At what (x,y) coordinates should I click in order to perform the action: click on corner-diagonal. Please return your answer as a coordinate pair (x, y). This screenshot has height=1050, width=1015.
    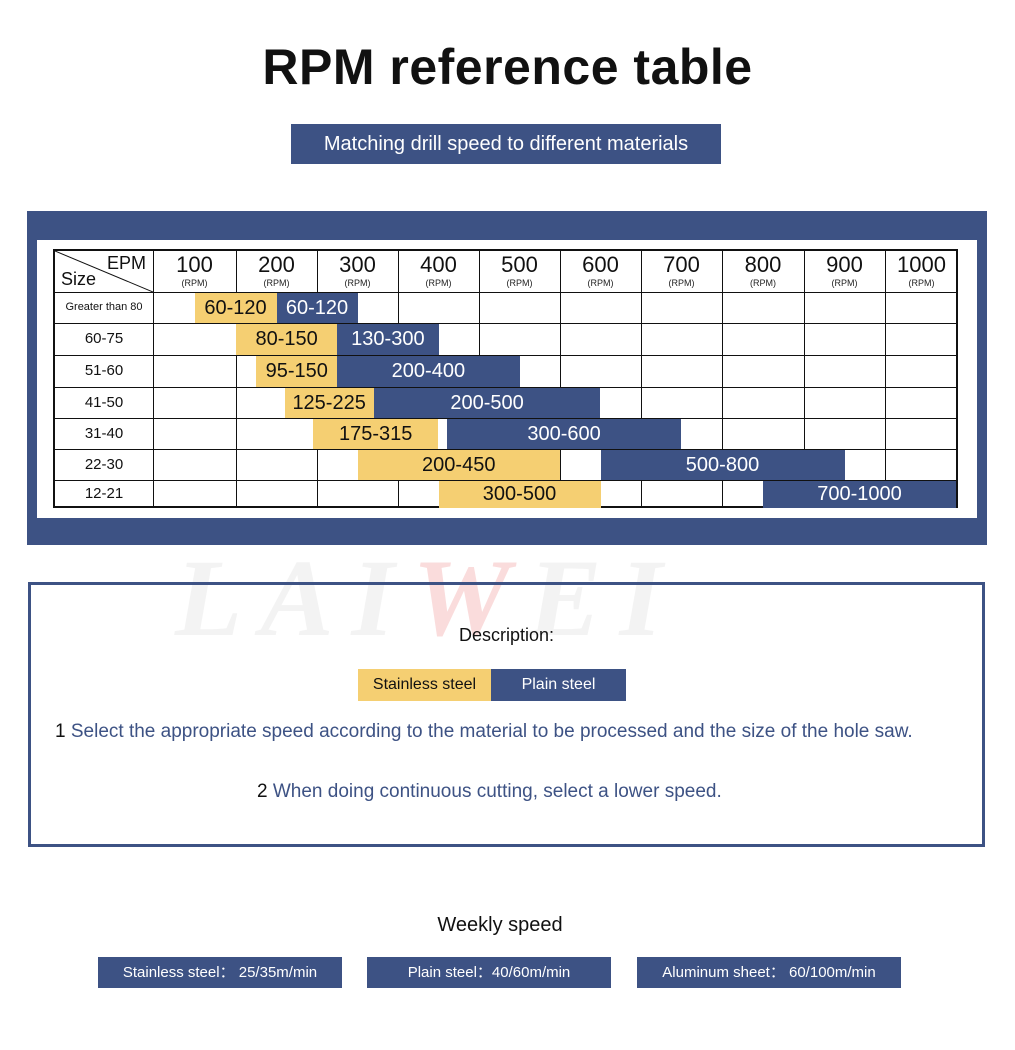
    Looking at the image, I should click on (104, 271).